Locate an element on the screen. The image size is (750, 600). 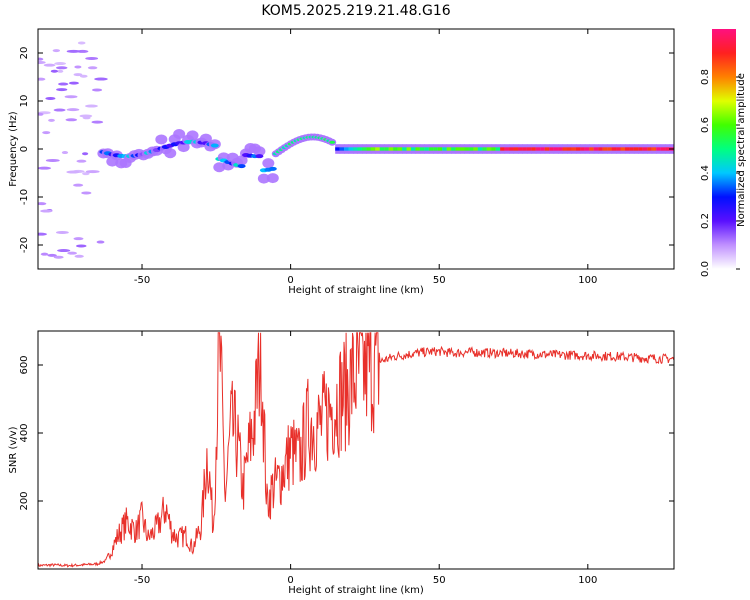
colorbar-tick-label: 0.0 is located at coordinates (705, 269).